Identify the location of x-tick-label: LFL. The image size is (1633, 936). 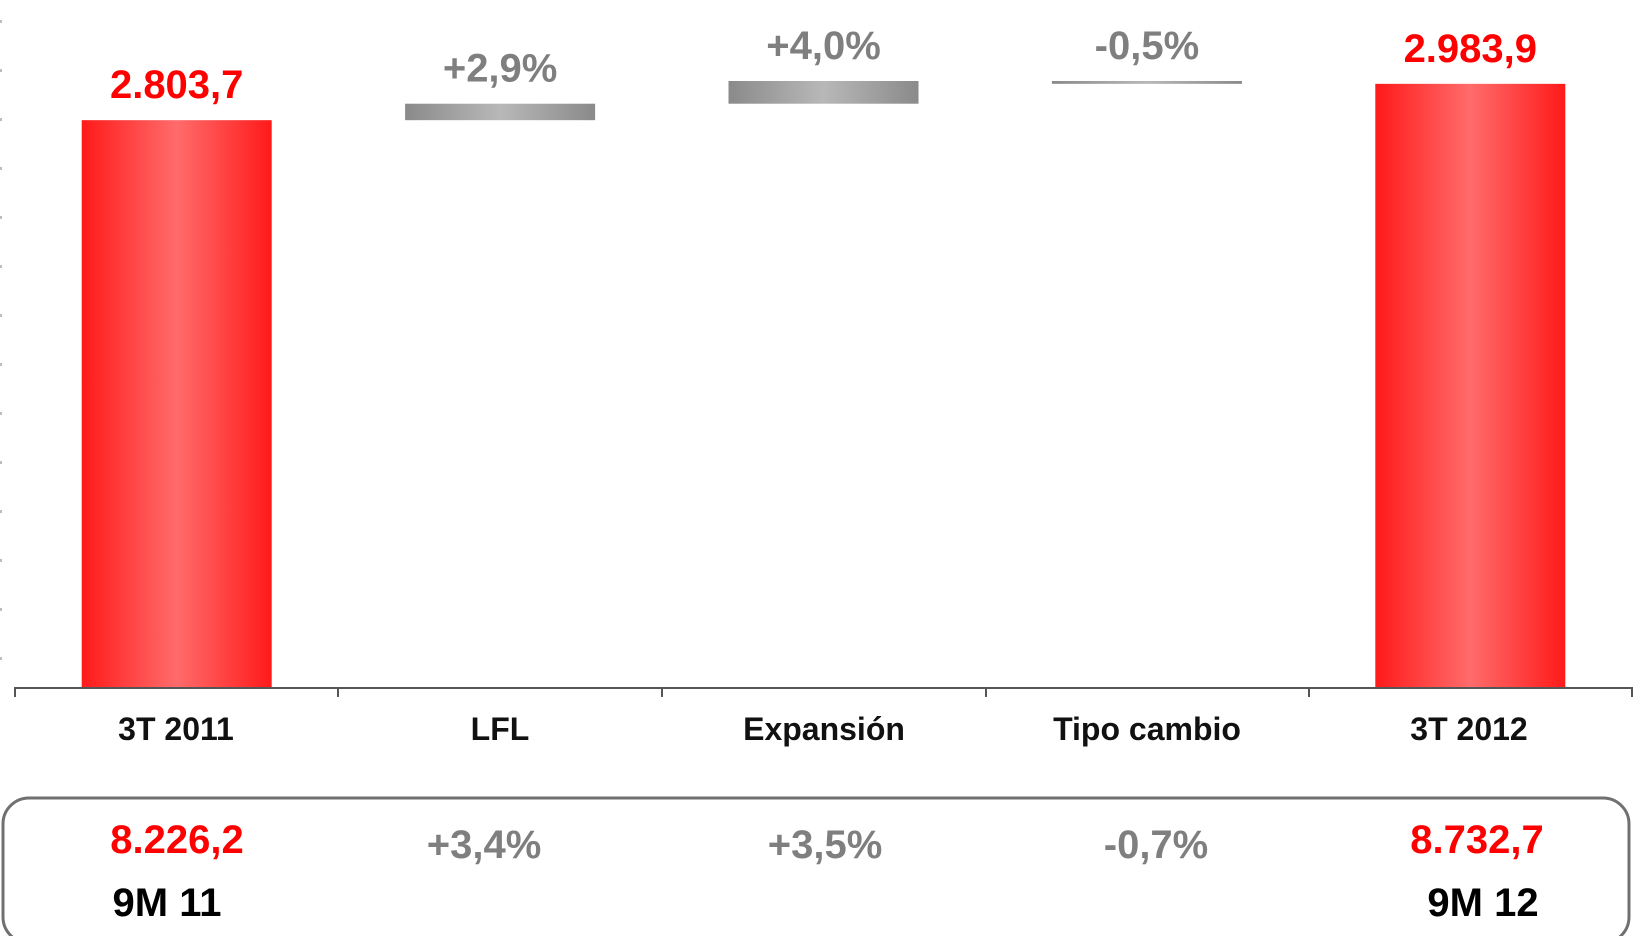
(500, 729).